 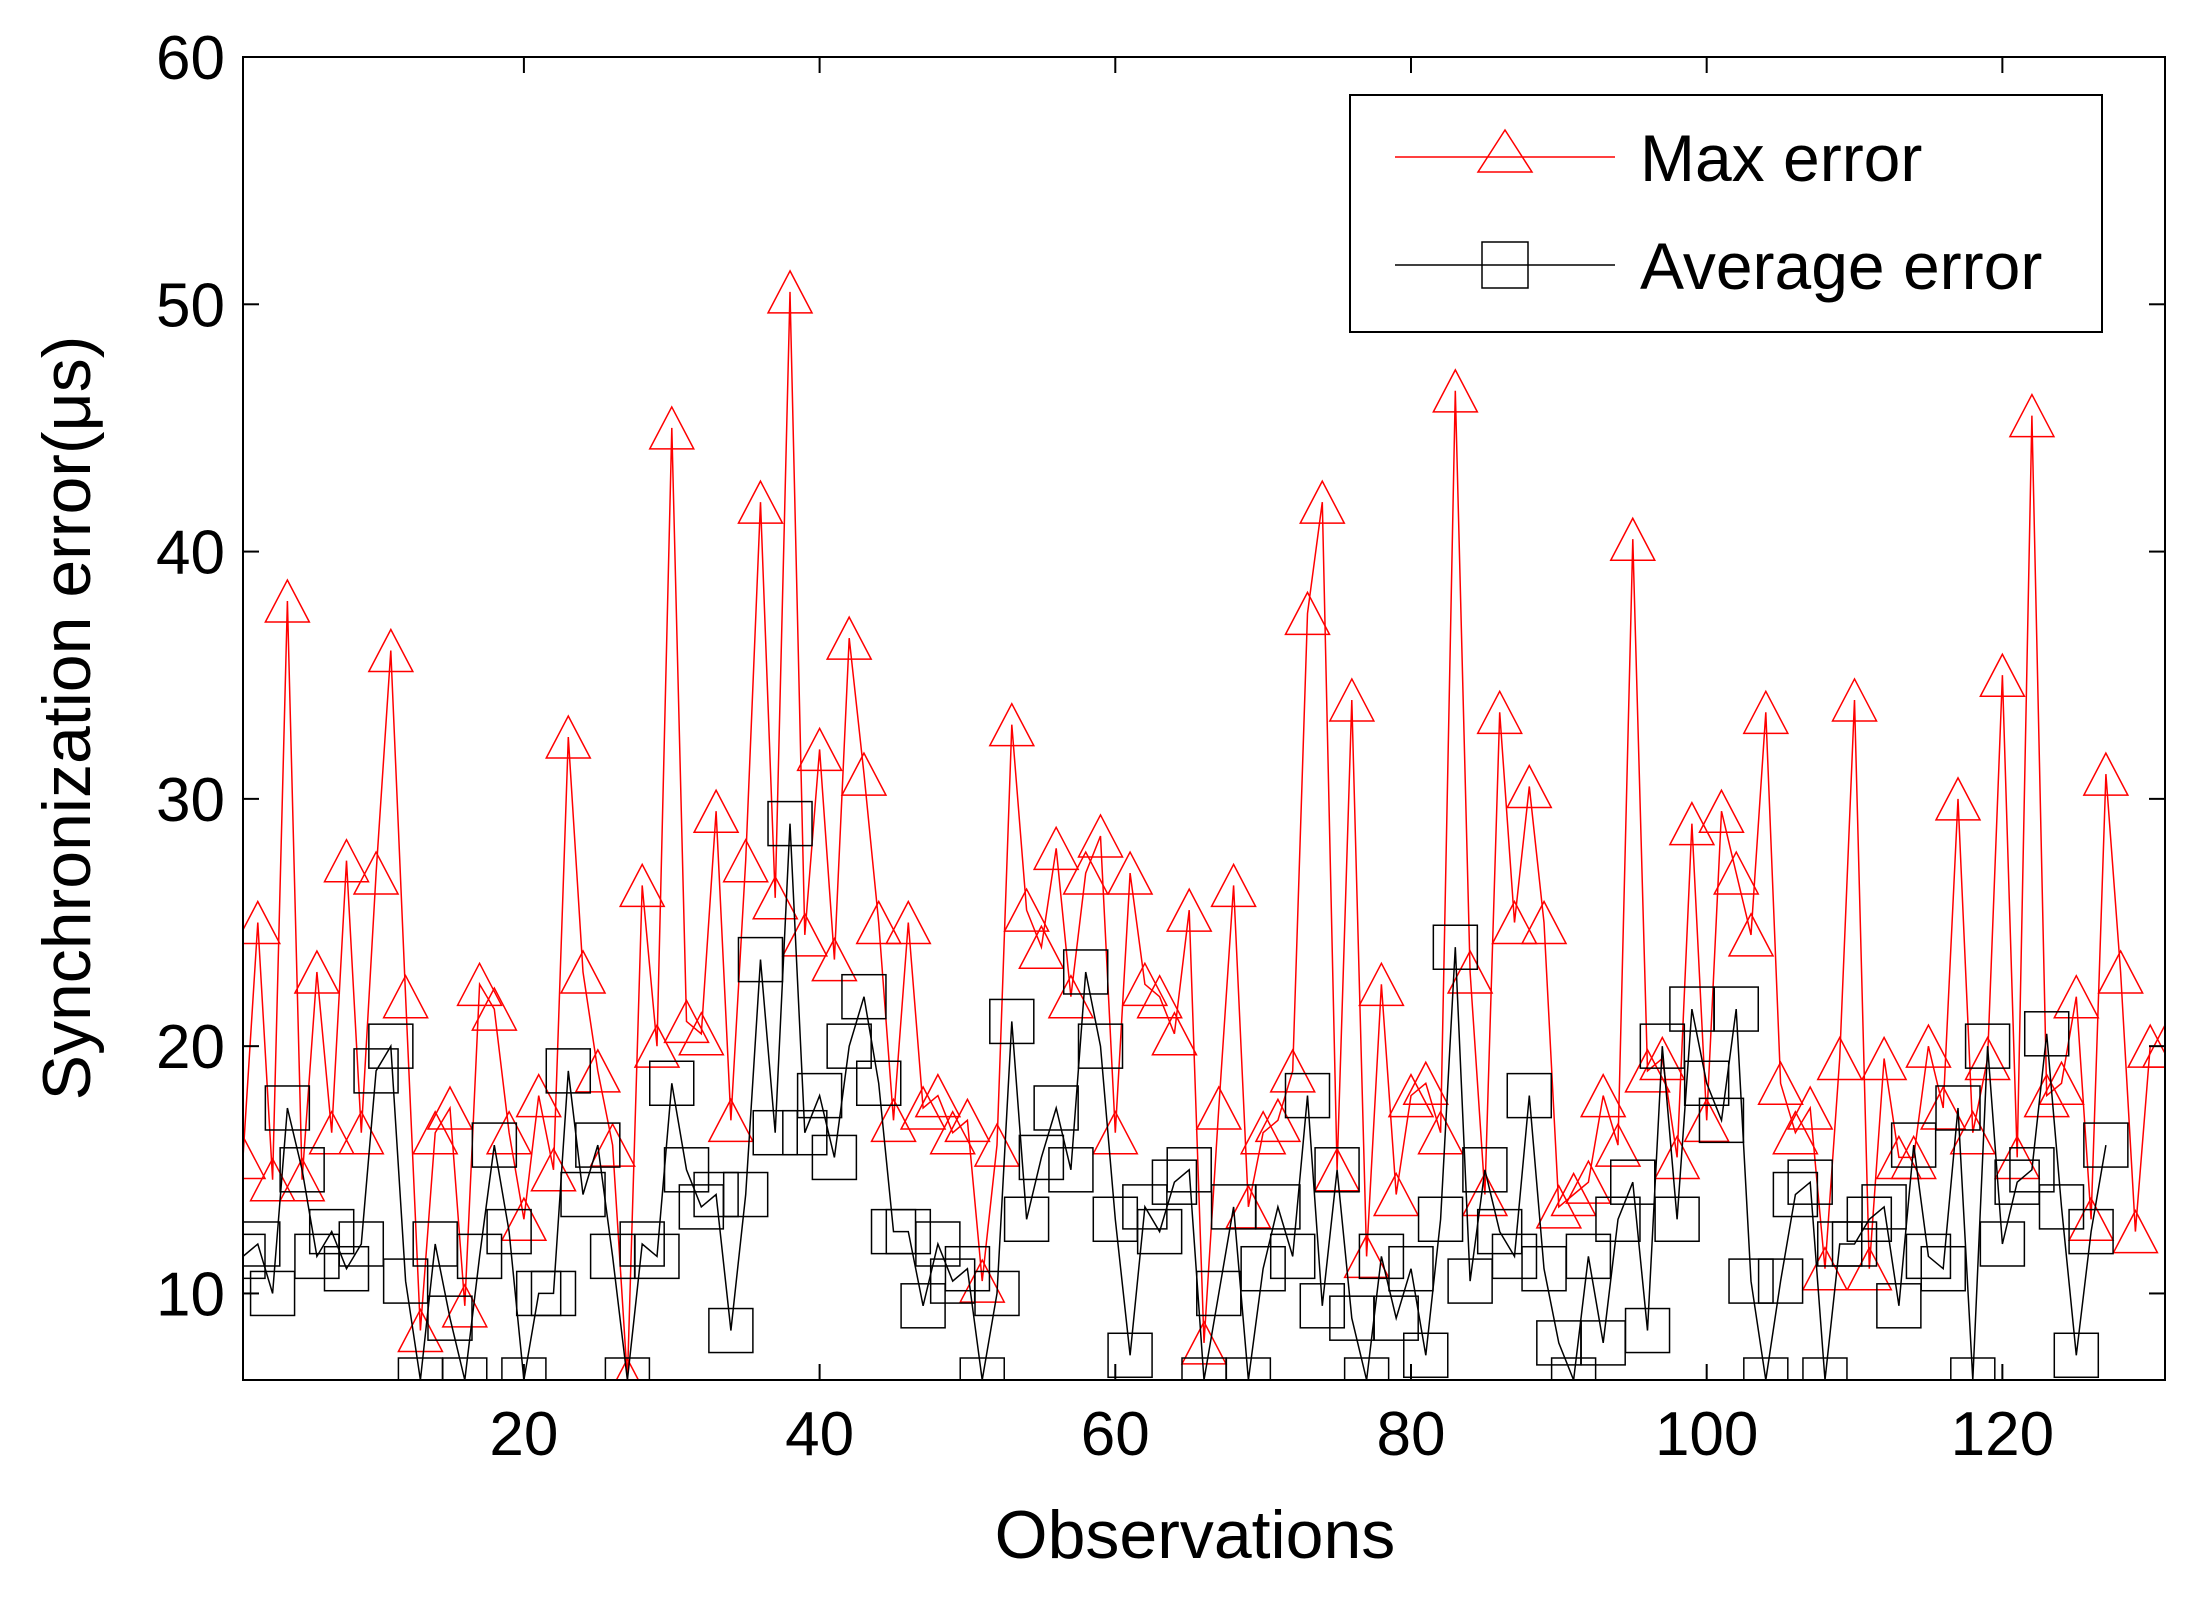 What do you see at coordinates (1115, 1434) in the screenshot?
I see `x-tick-label: 60` at bounding box center [1115, 1434].